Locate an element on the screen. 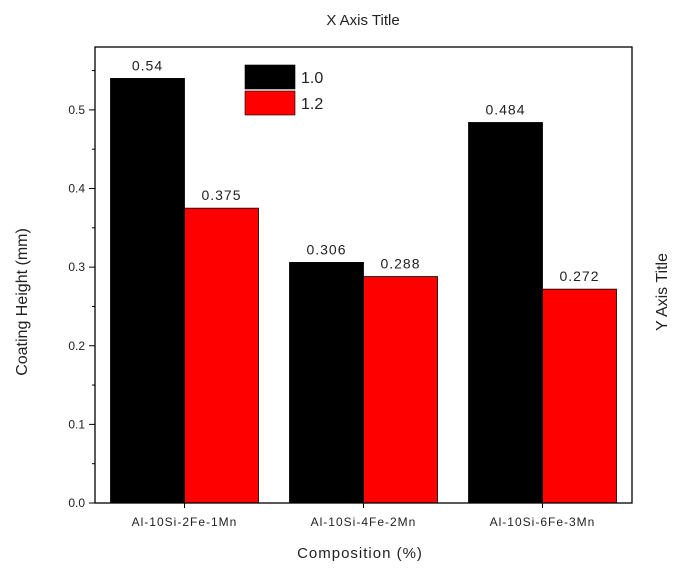 The height and width of the screenshot is (573, 673). x-tick-label-2: Al-10Si-4Fe-2Mn is located at coordinates (364, 522).